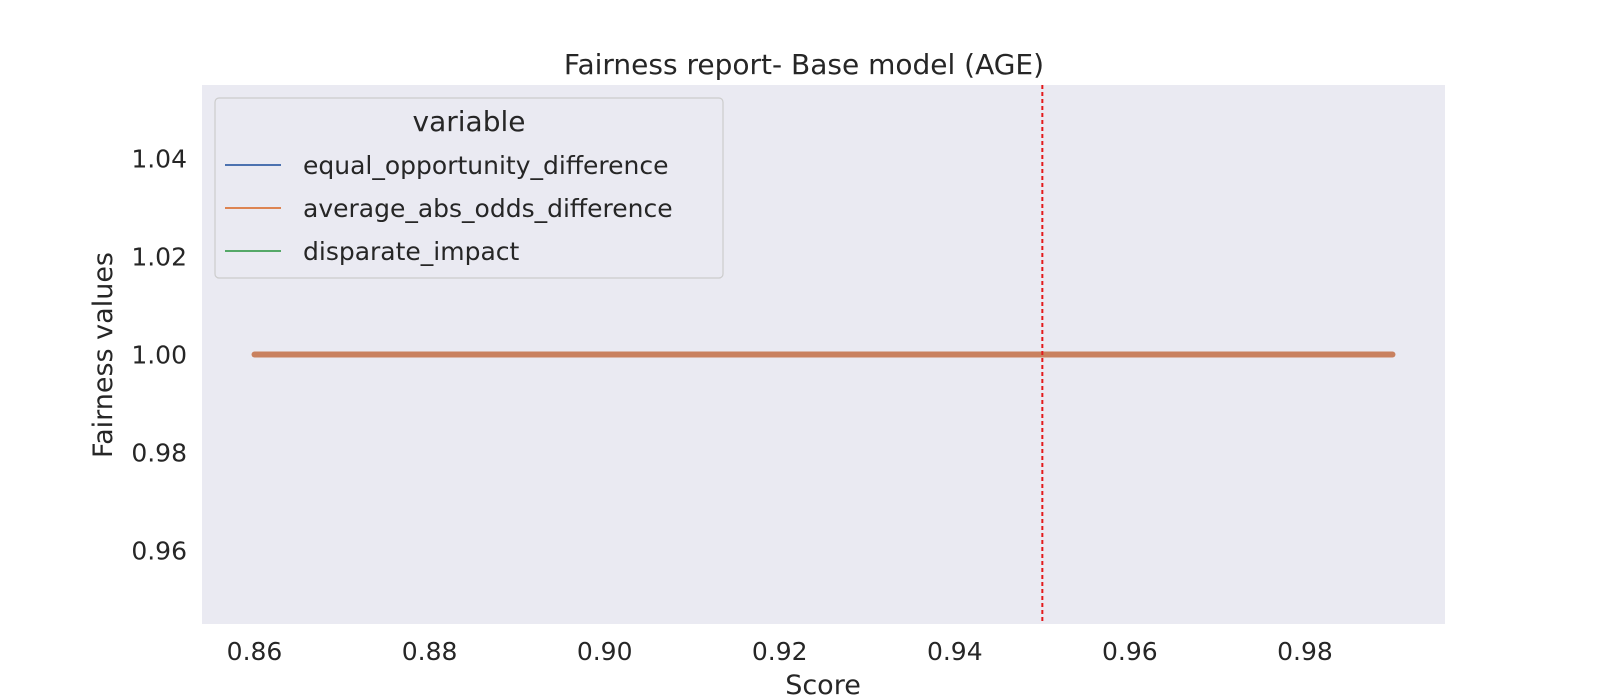  Describe the element at coordinates (255, 651) in the screenshot. I see `x-tick-label: 0.86` at that location.